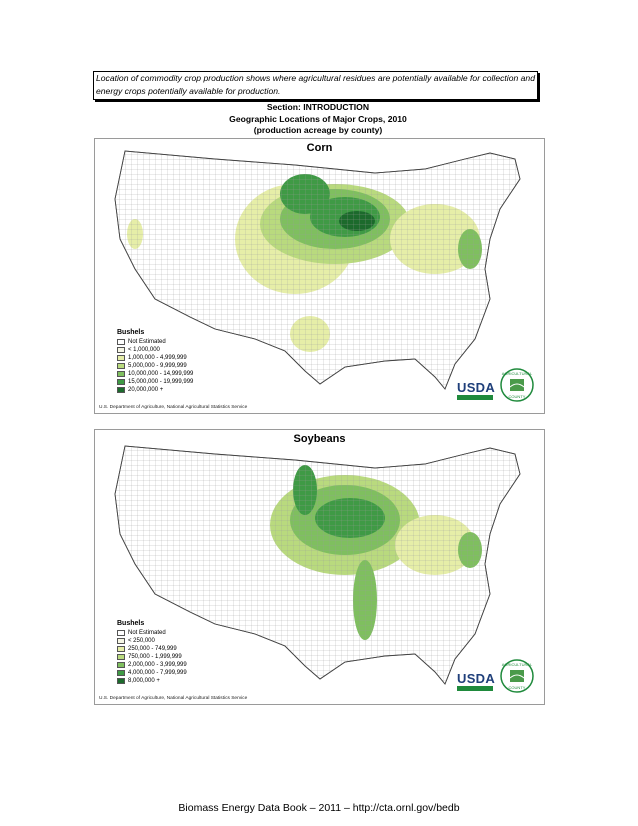 Image resolution: width=638 pixels, height=826 pixels. I want to click on section-title: Section: INTRODUCTION, so click(318, 107).